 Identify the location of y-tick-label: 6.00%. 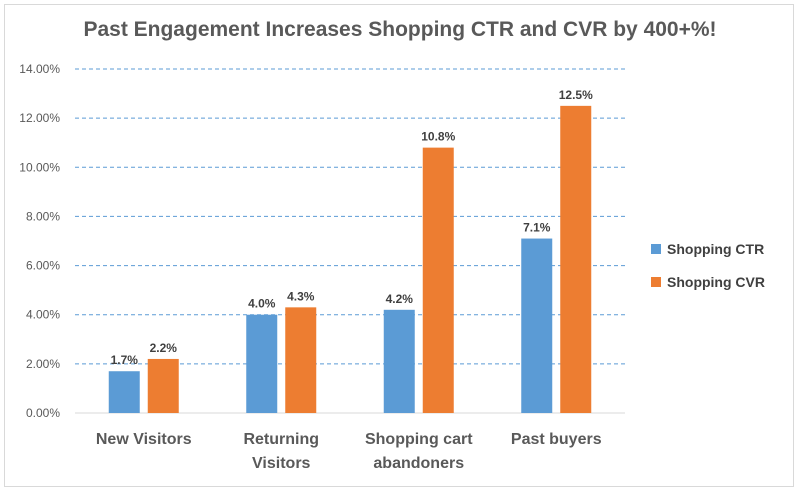
(43, 266).